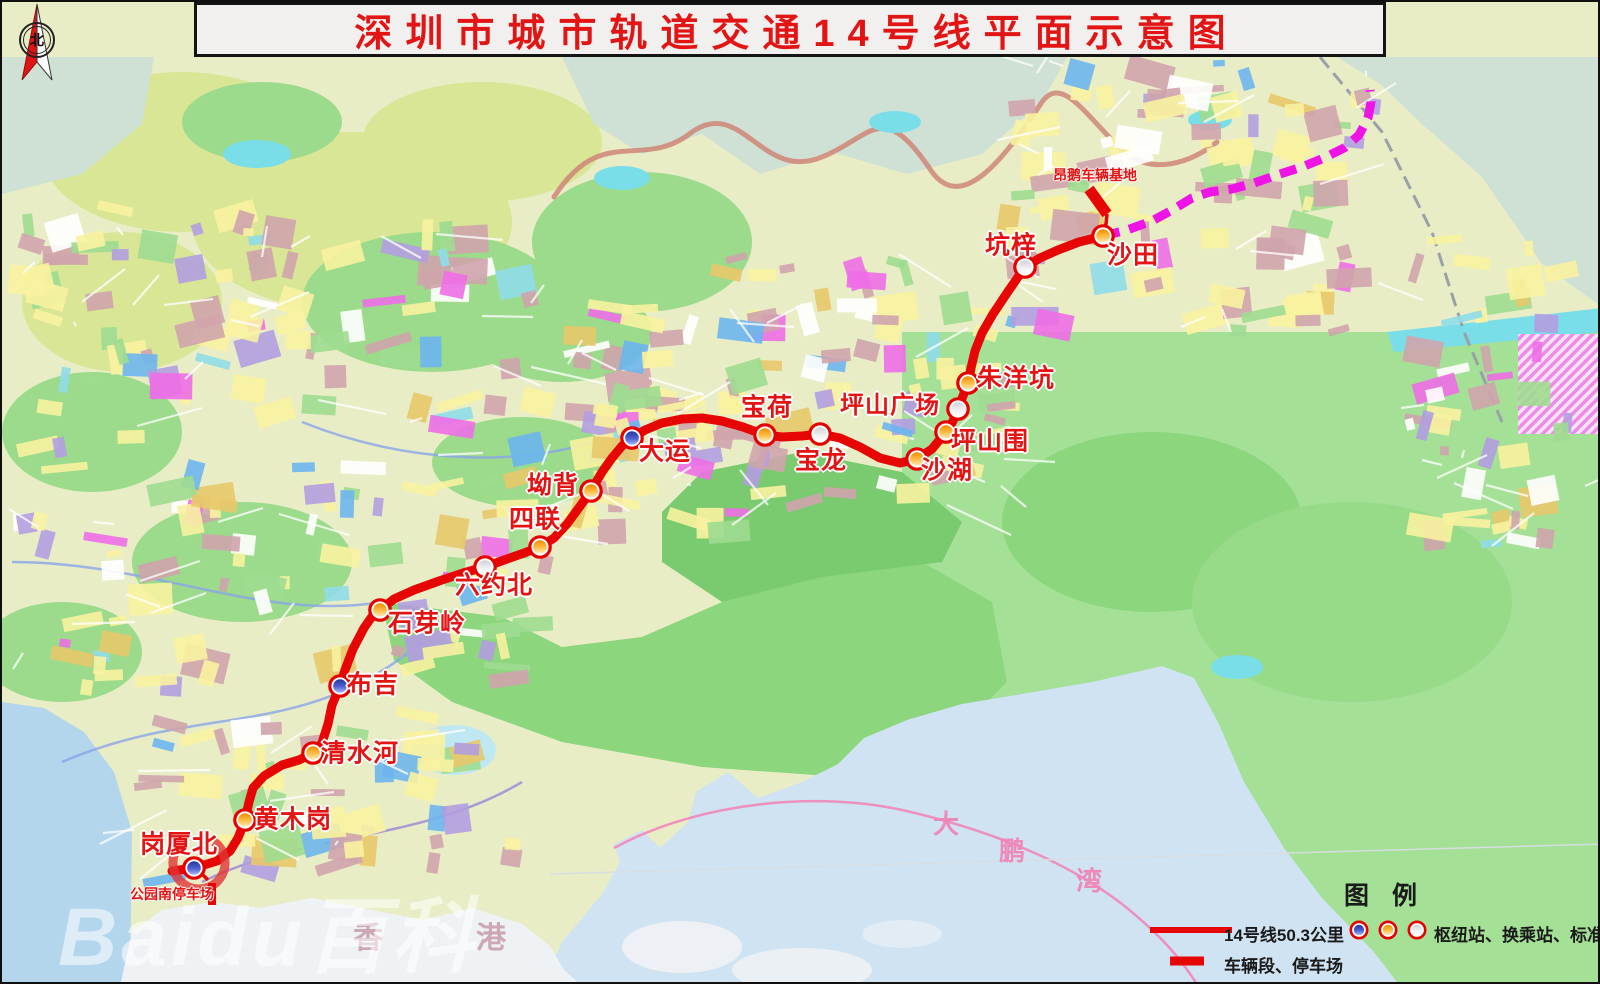 This screenshot has width=1600, height=984. I want to click on compass-north-icon: 北, so click(37, 42).